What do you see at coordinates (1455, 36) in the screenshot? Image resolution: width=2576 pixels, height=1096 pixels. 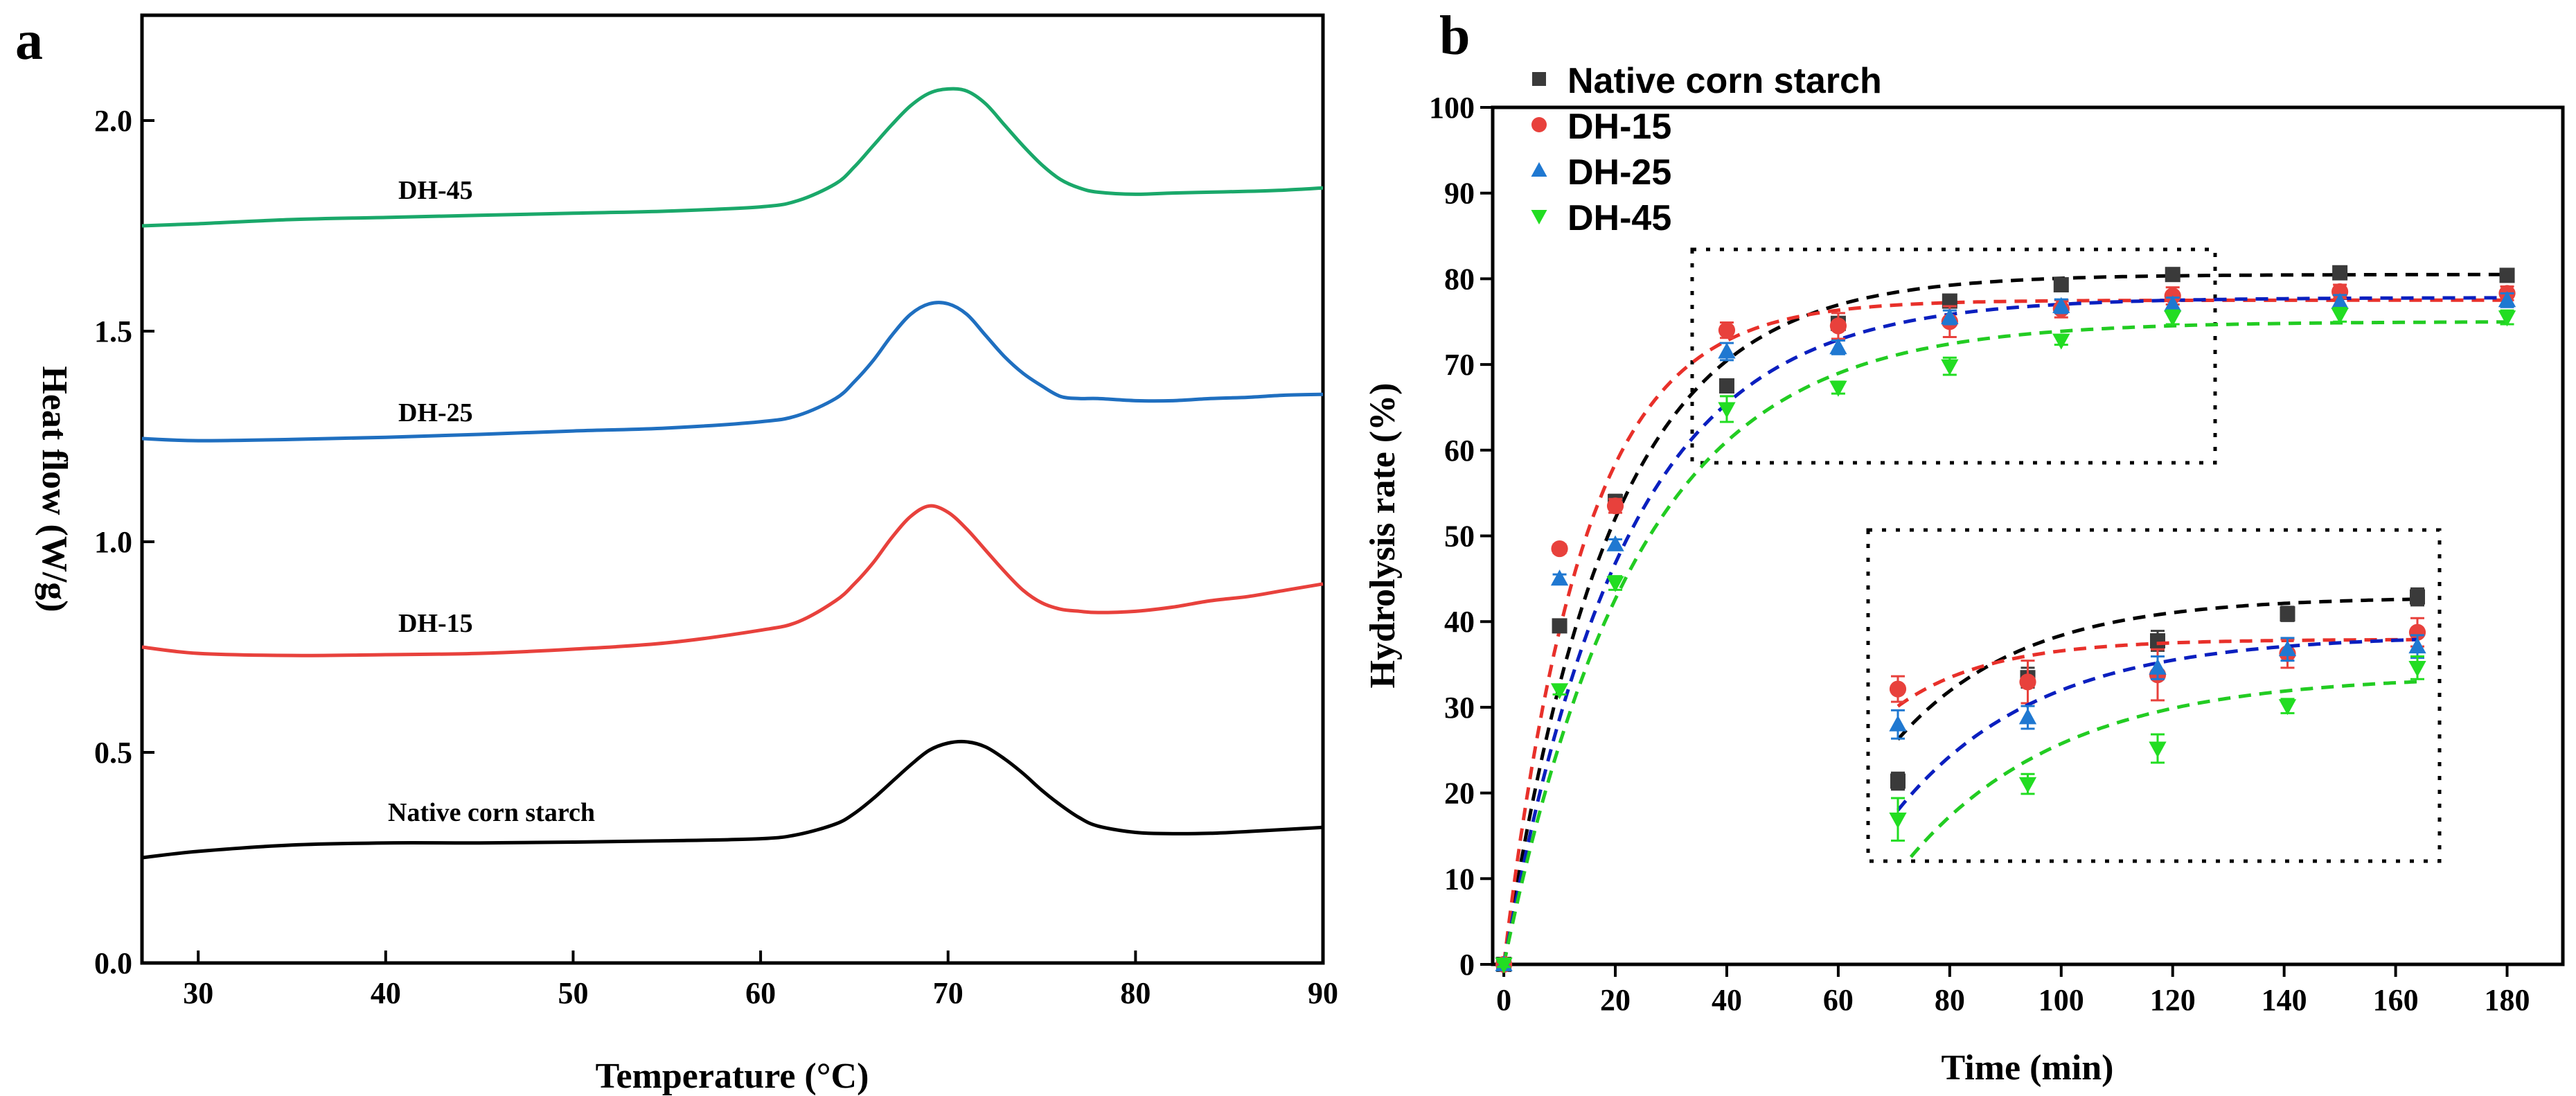 I see `panel-b-letter: b` at bounding box center [1455, 36].